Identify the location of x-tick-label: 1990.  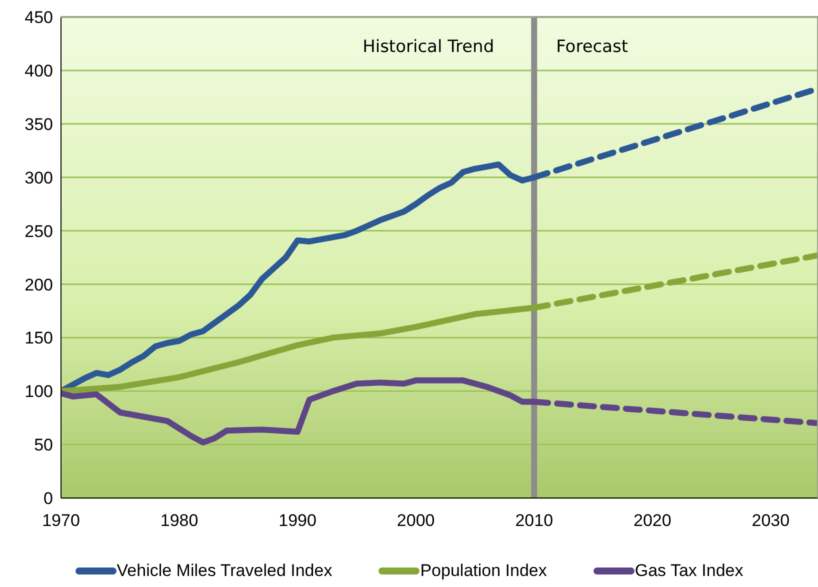
(297, 520).